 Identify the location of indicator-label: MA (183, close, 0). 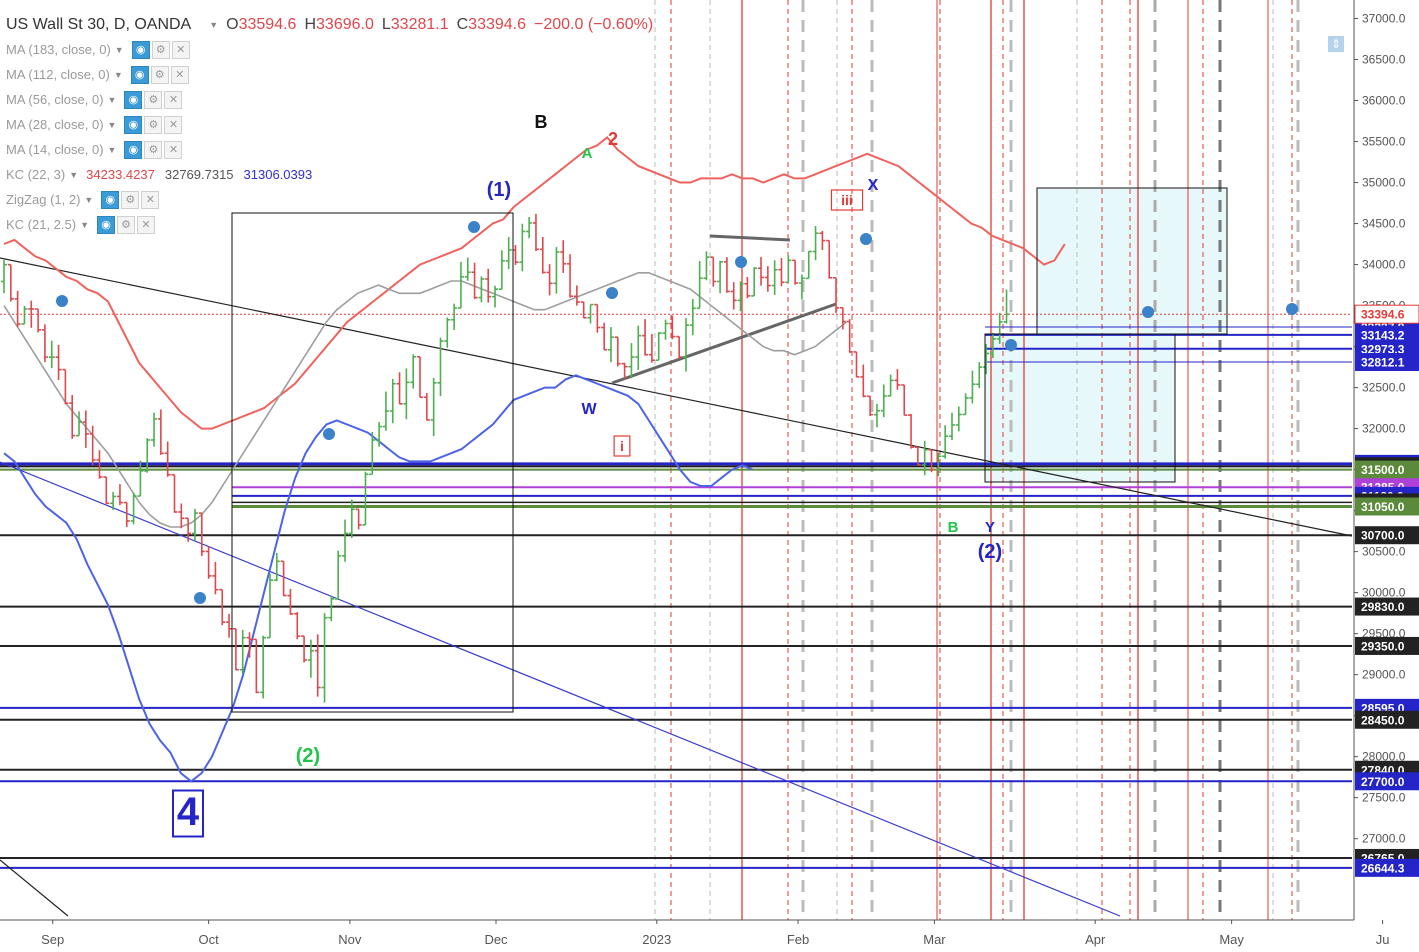
(58, 49).